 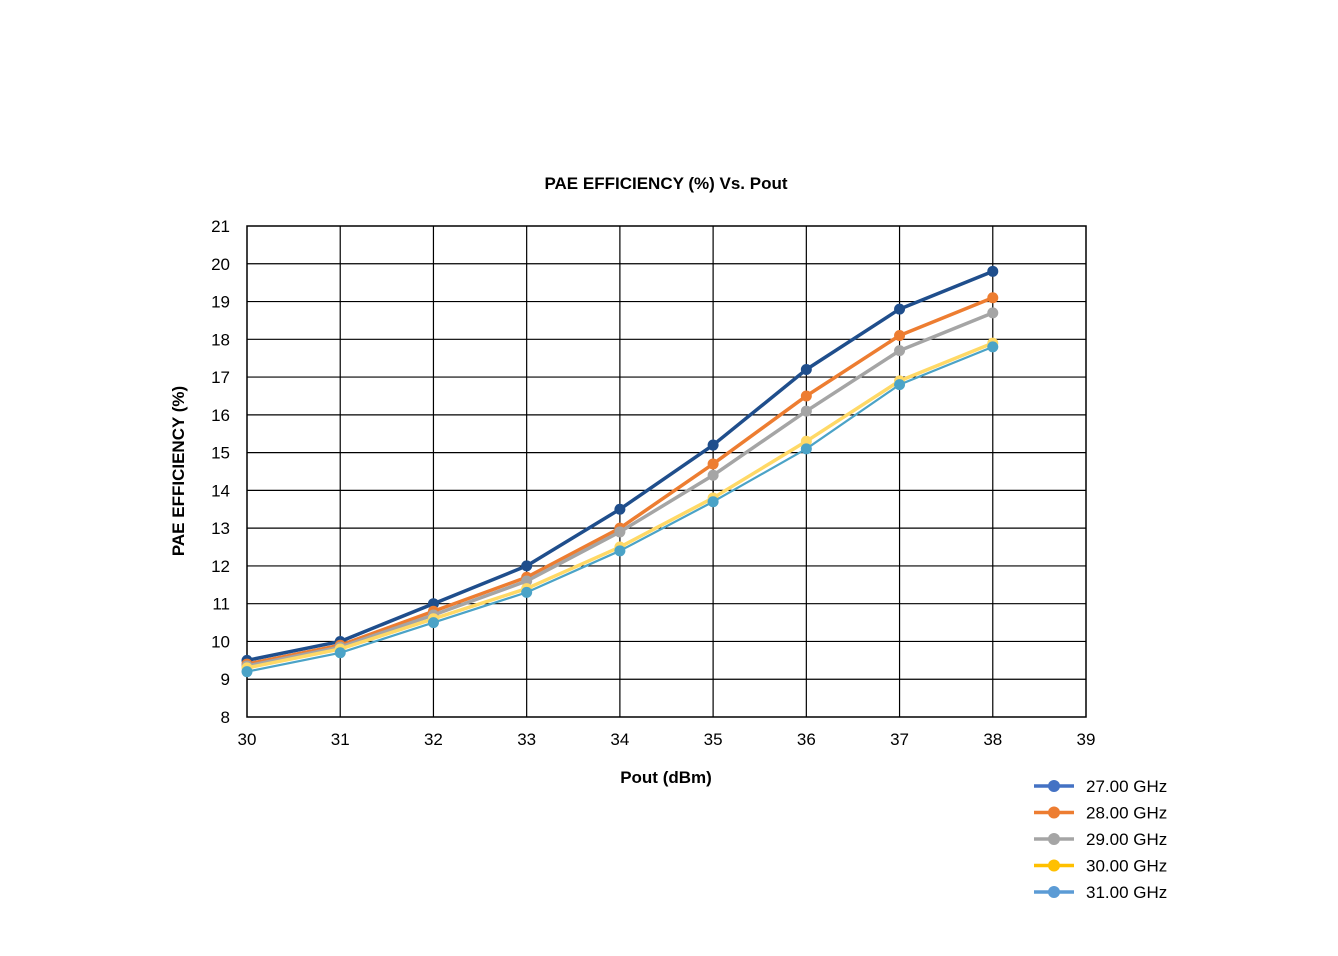 I want to click on legend-label: 29.00 GHz, so click(x=1126, y=839).